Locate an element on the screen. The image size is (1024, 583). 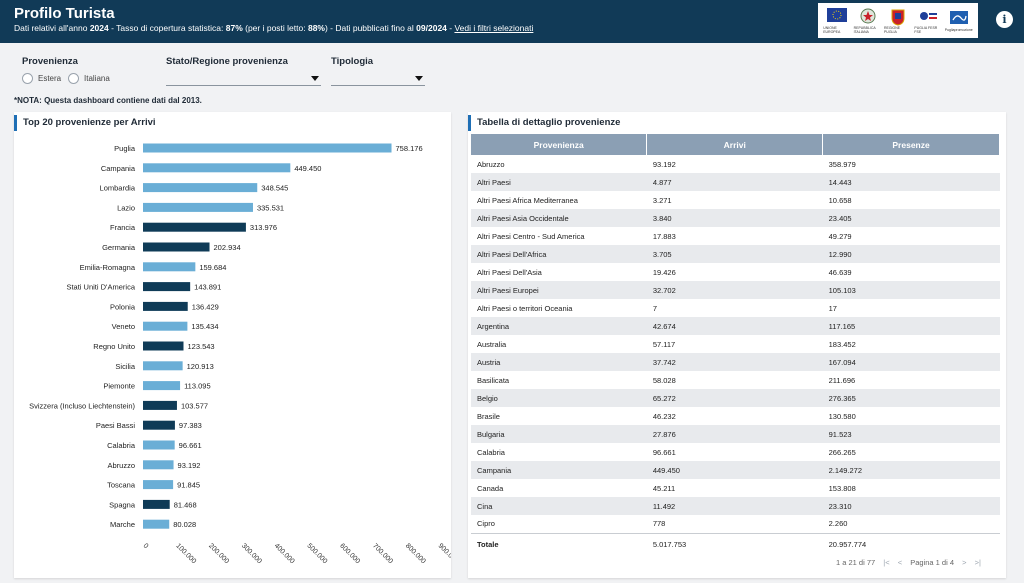
radio-estera-circle is located at coordinates (27, 78).